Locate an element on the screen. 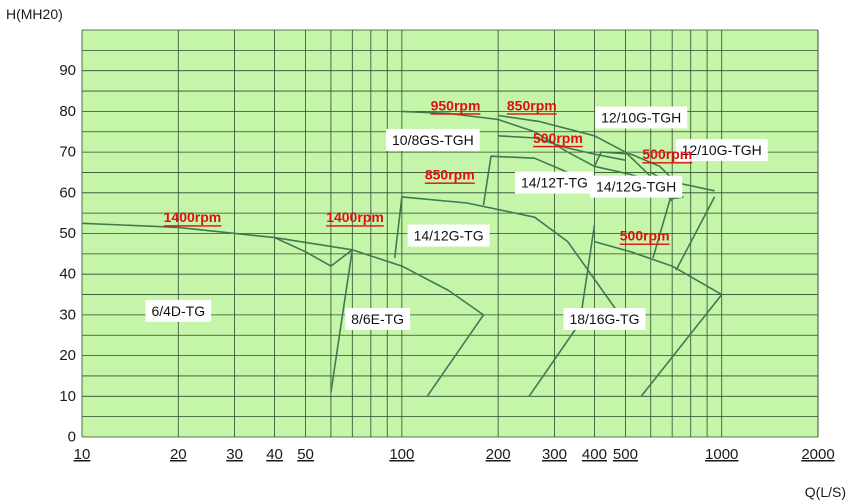 Image resolution: width=852 pixels, height=504 pixels. x-tick-label: 400 is located at coordinates (594, 454).